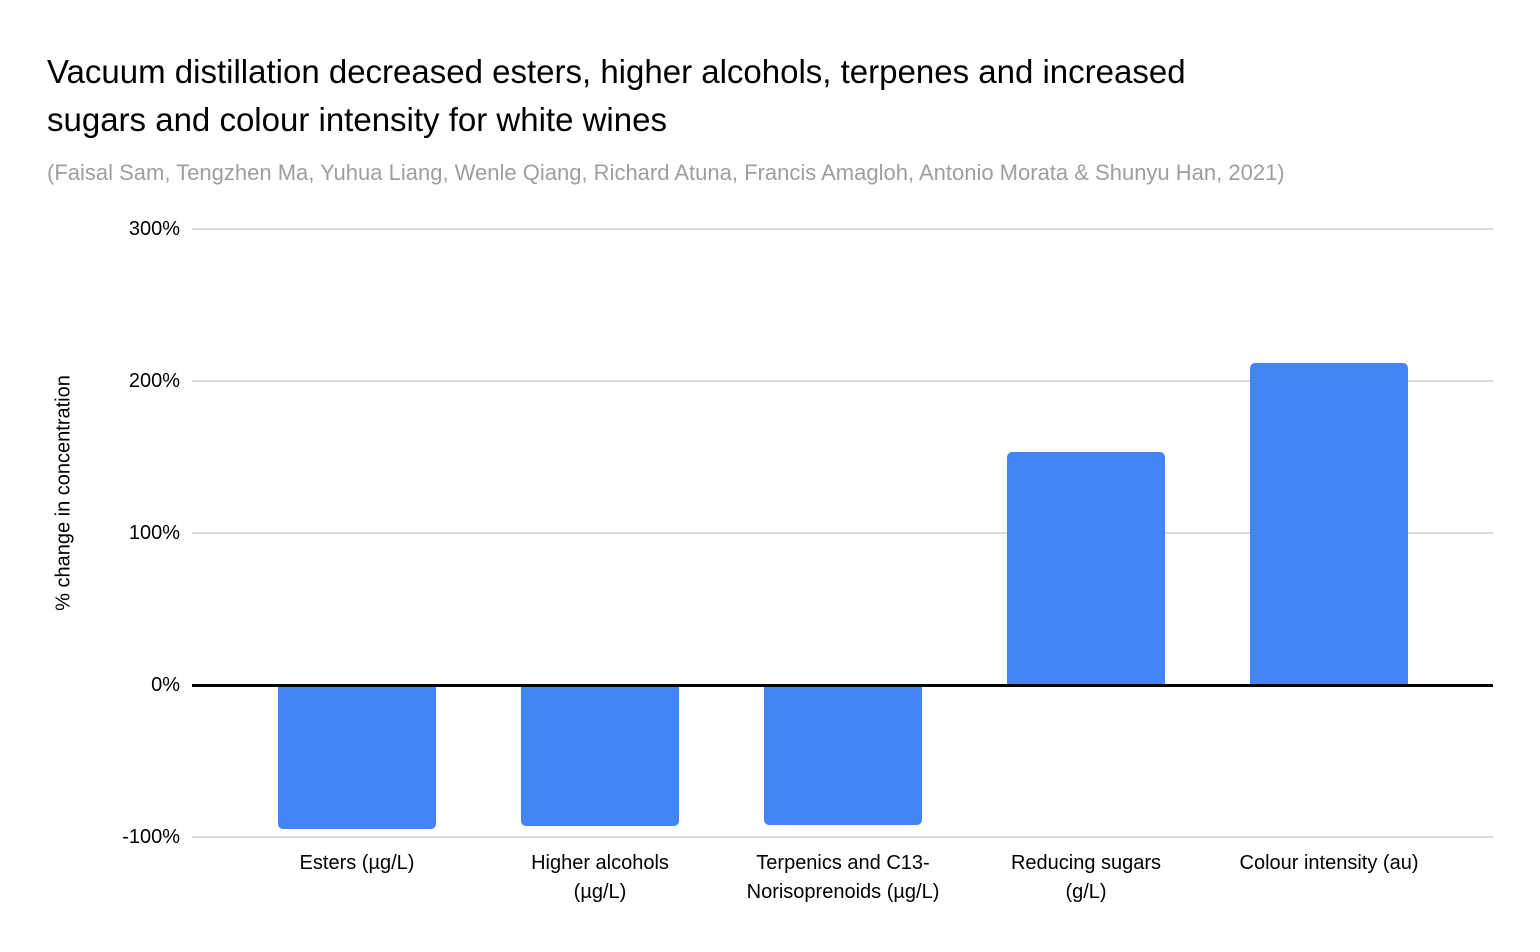  Describe the element at coordinates (843, 755) in the screenshot. I see `bar-terpenics-and-c13-norisoprenoids-g-l` at that location.